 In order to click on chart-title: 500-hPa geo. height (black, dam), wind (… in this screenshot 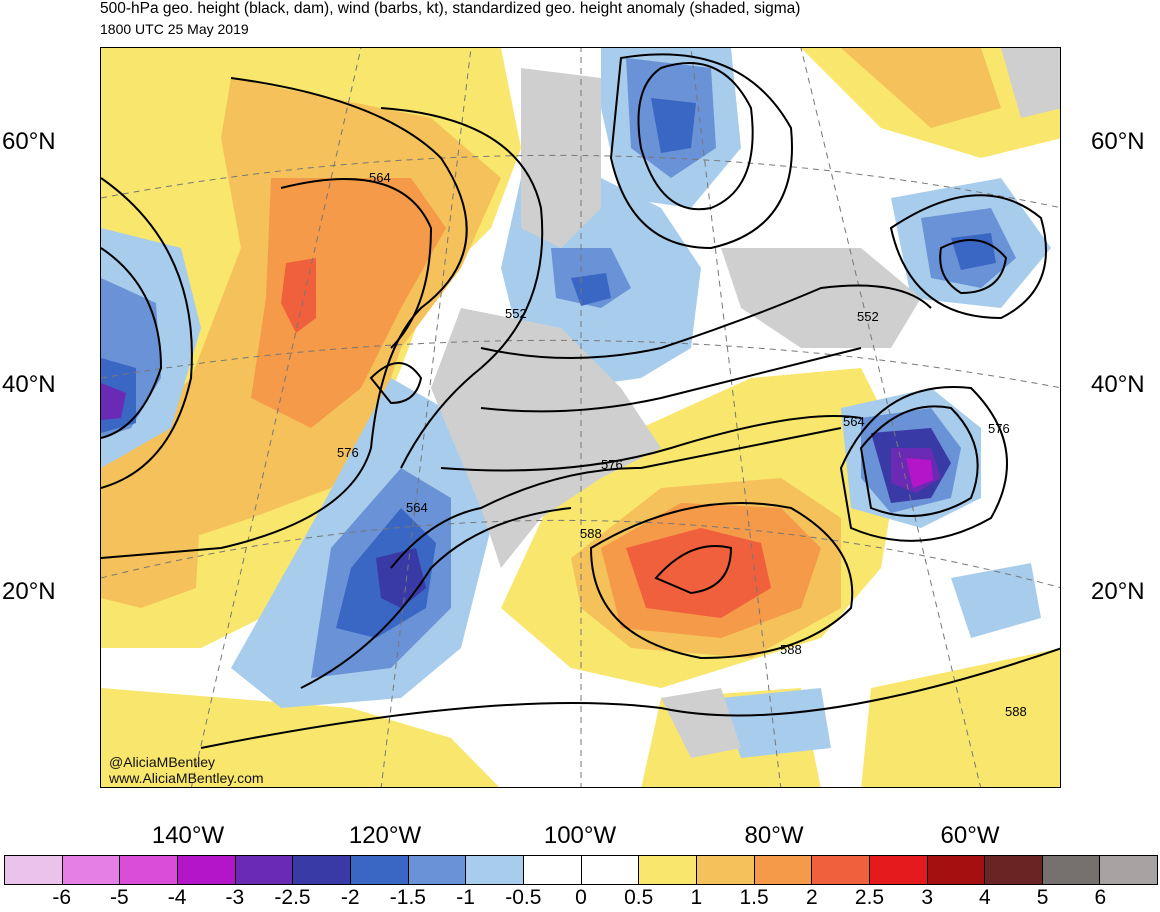, I will do `click(450, 8)`.